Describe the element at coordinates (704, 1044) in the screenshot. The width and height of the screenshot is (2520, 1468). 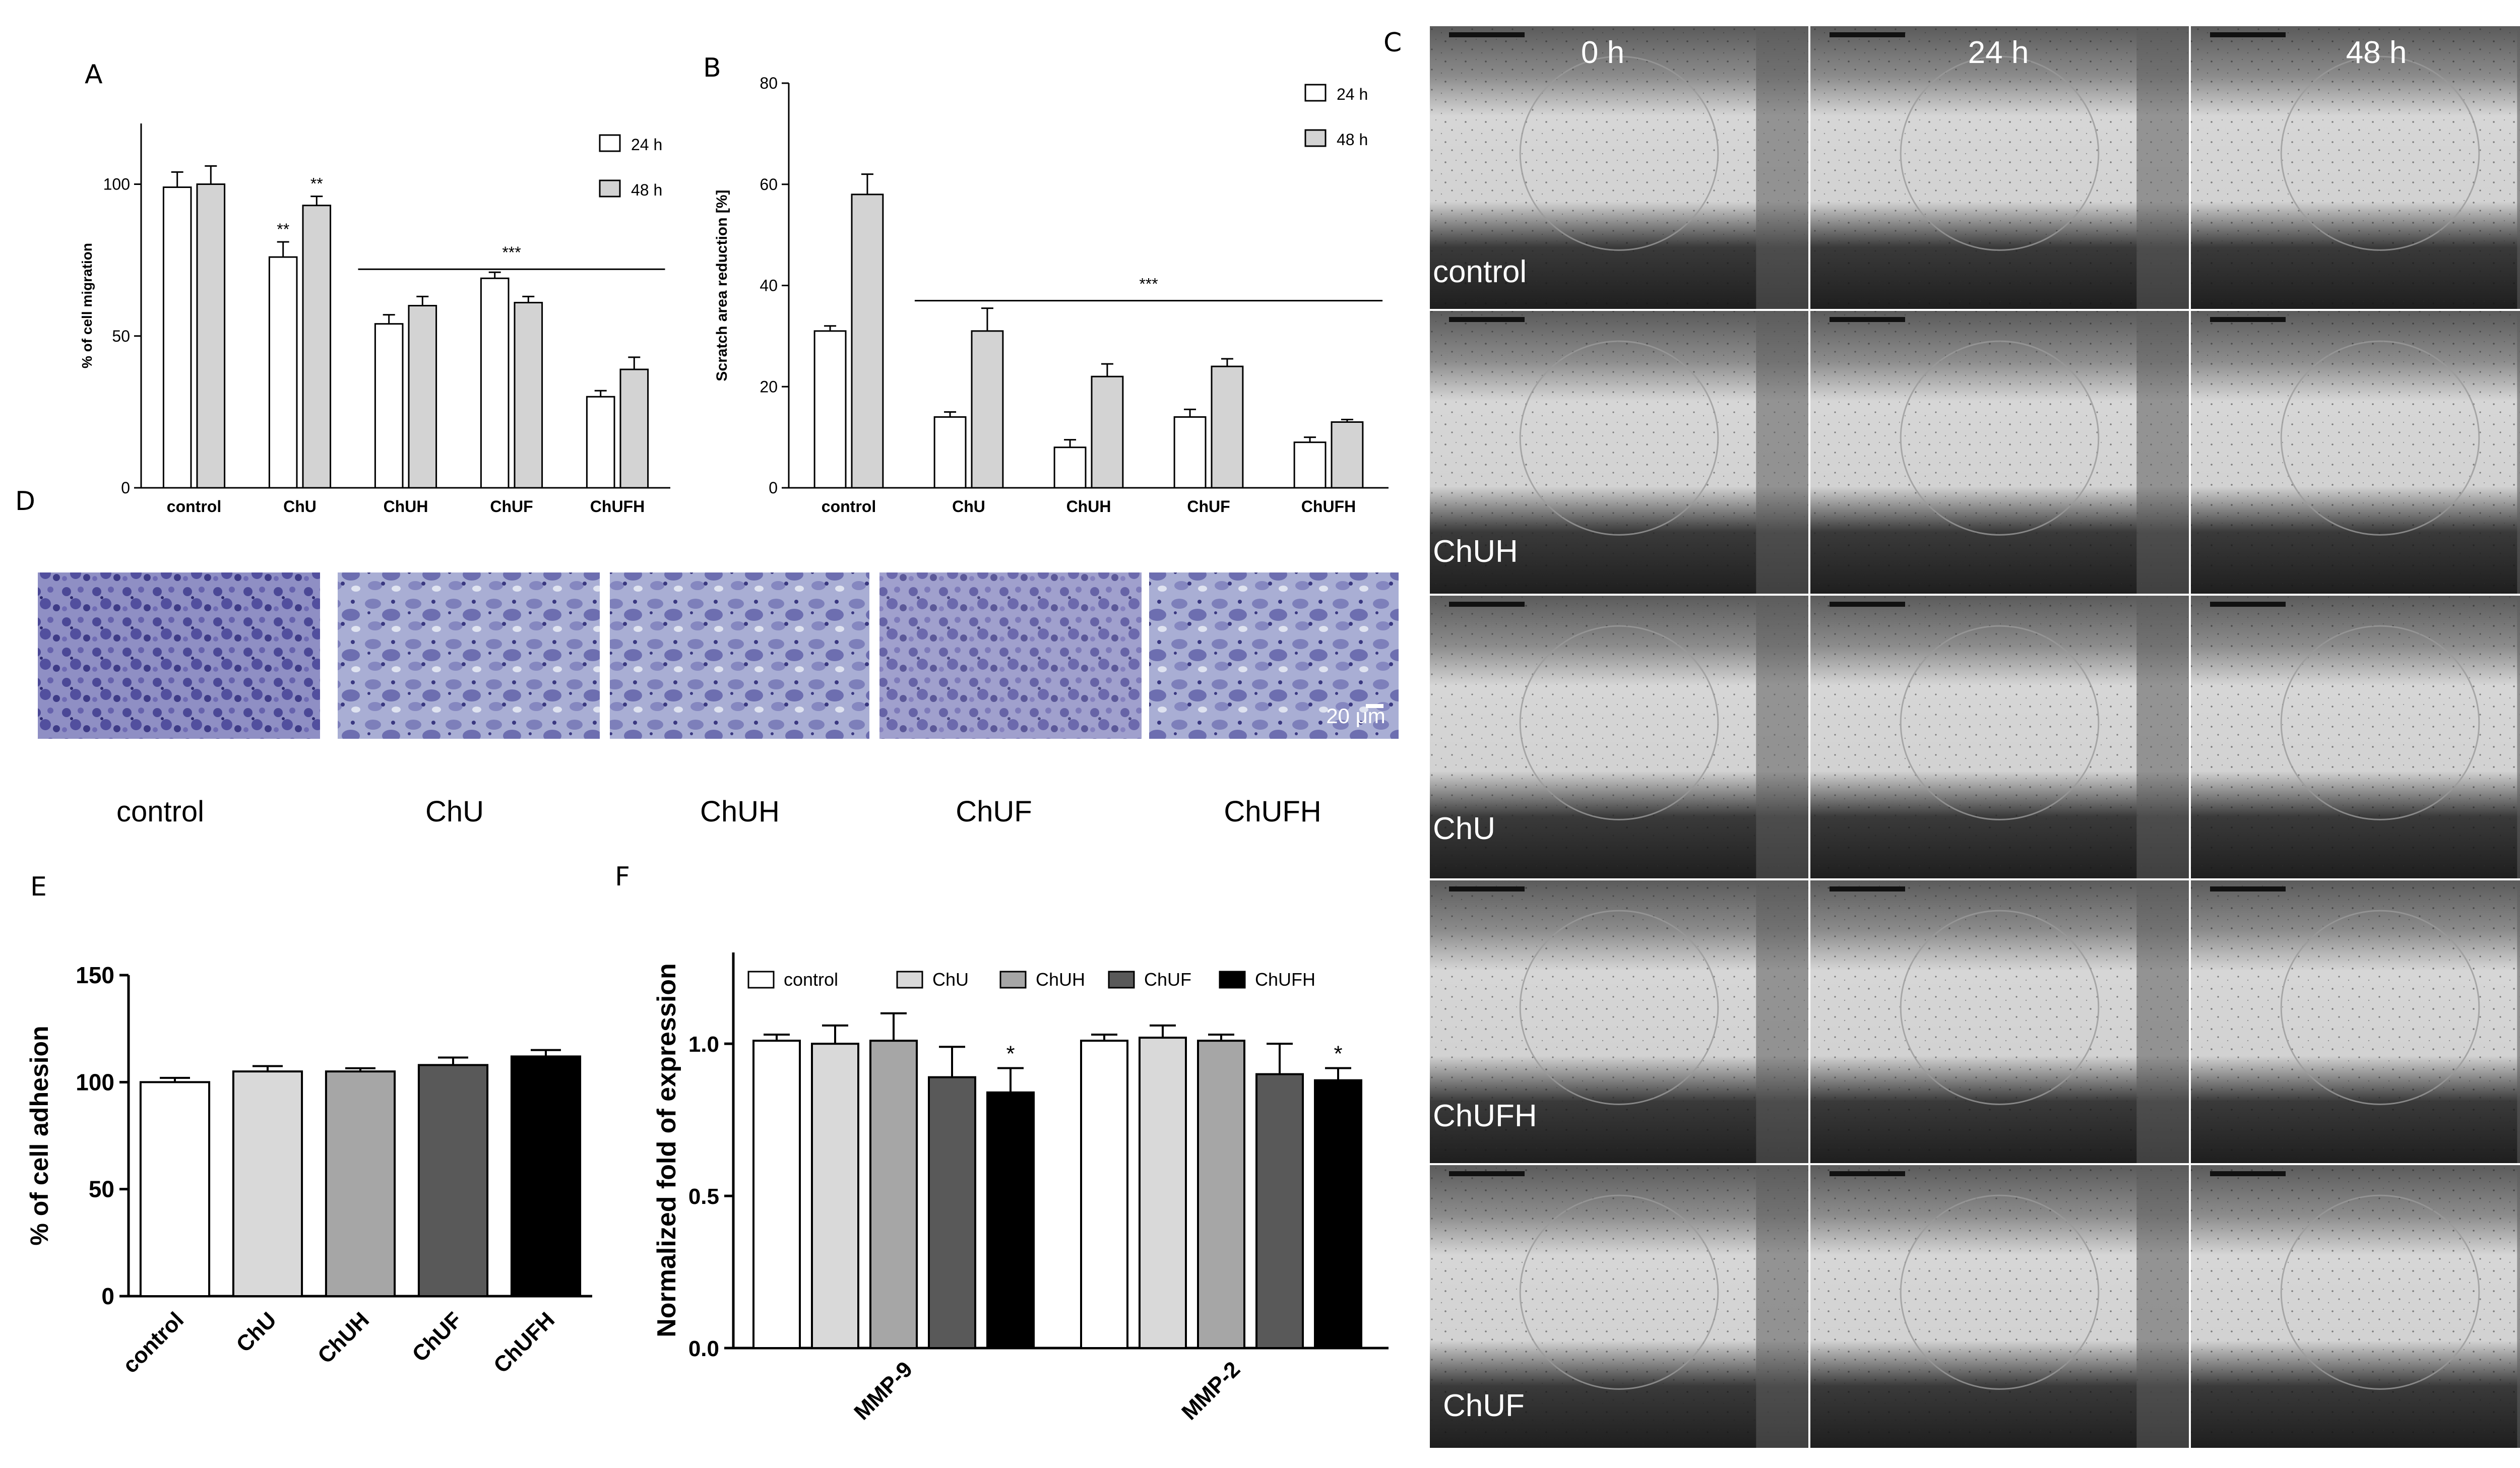
I see `y-tick-label: 1.0` at that location.